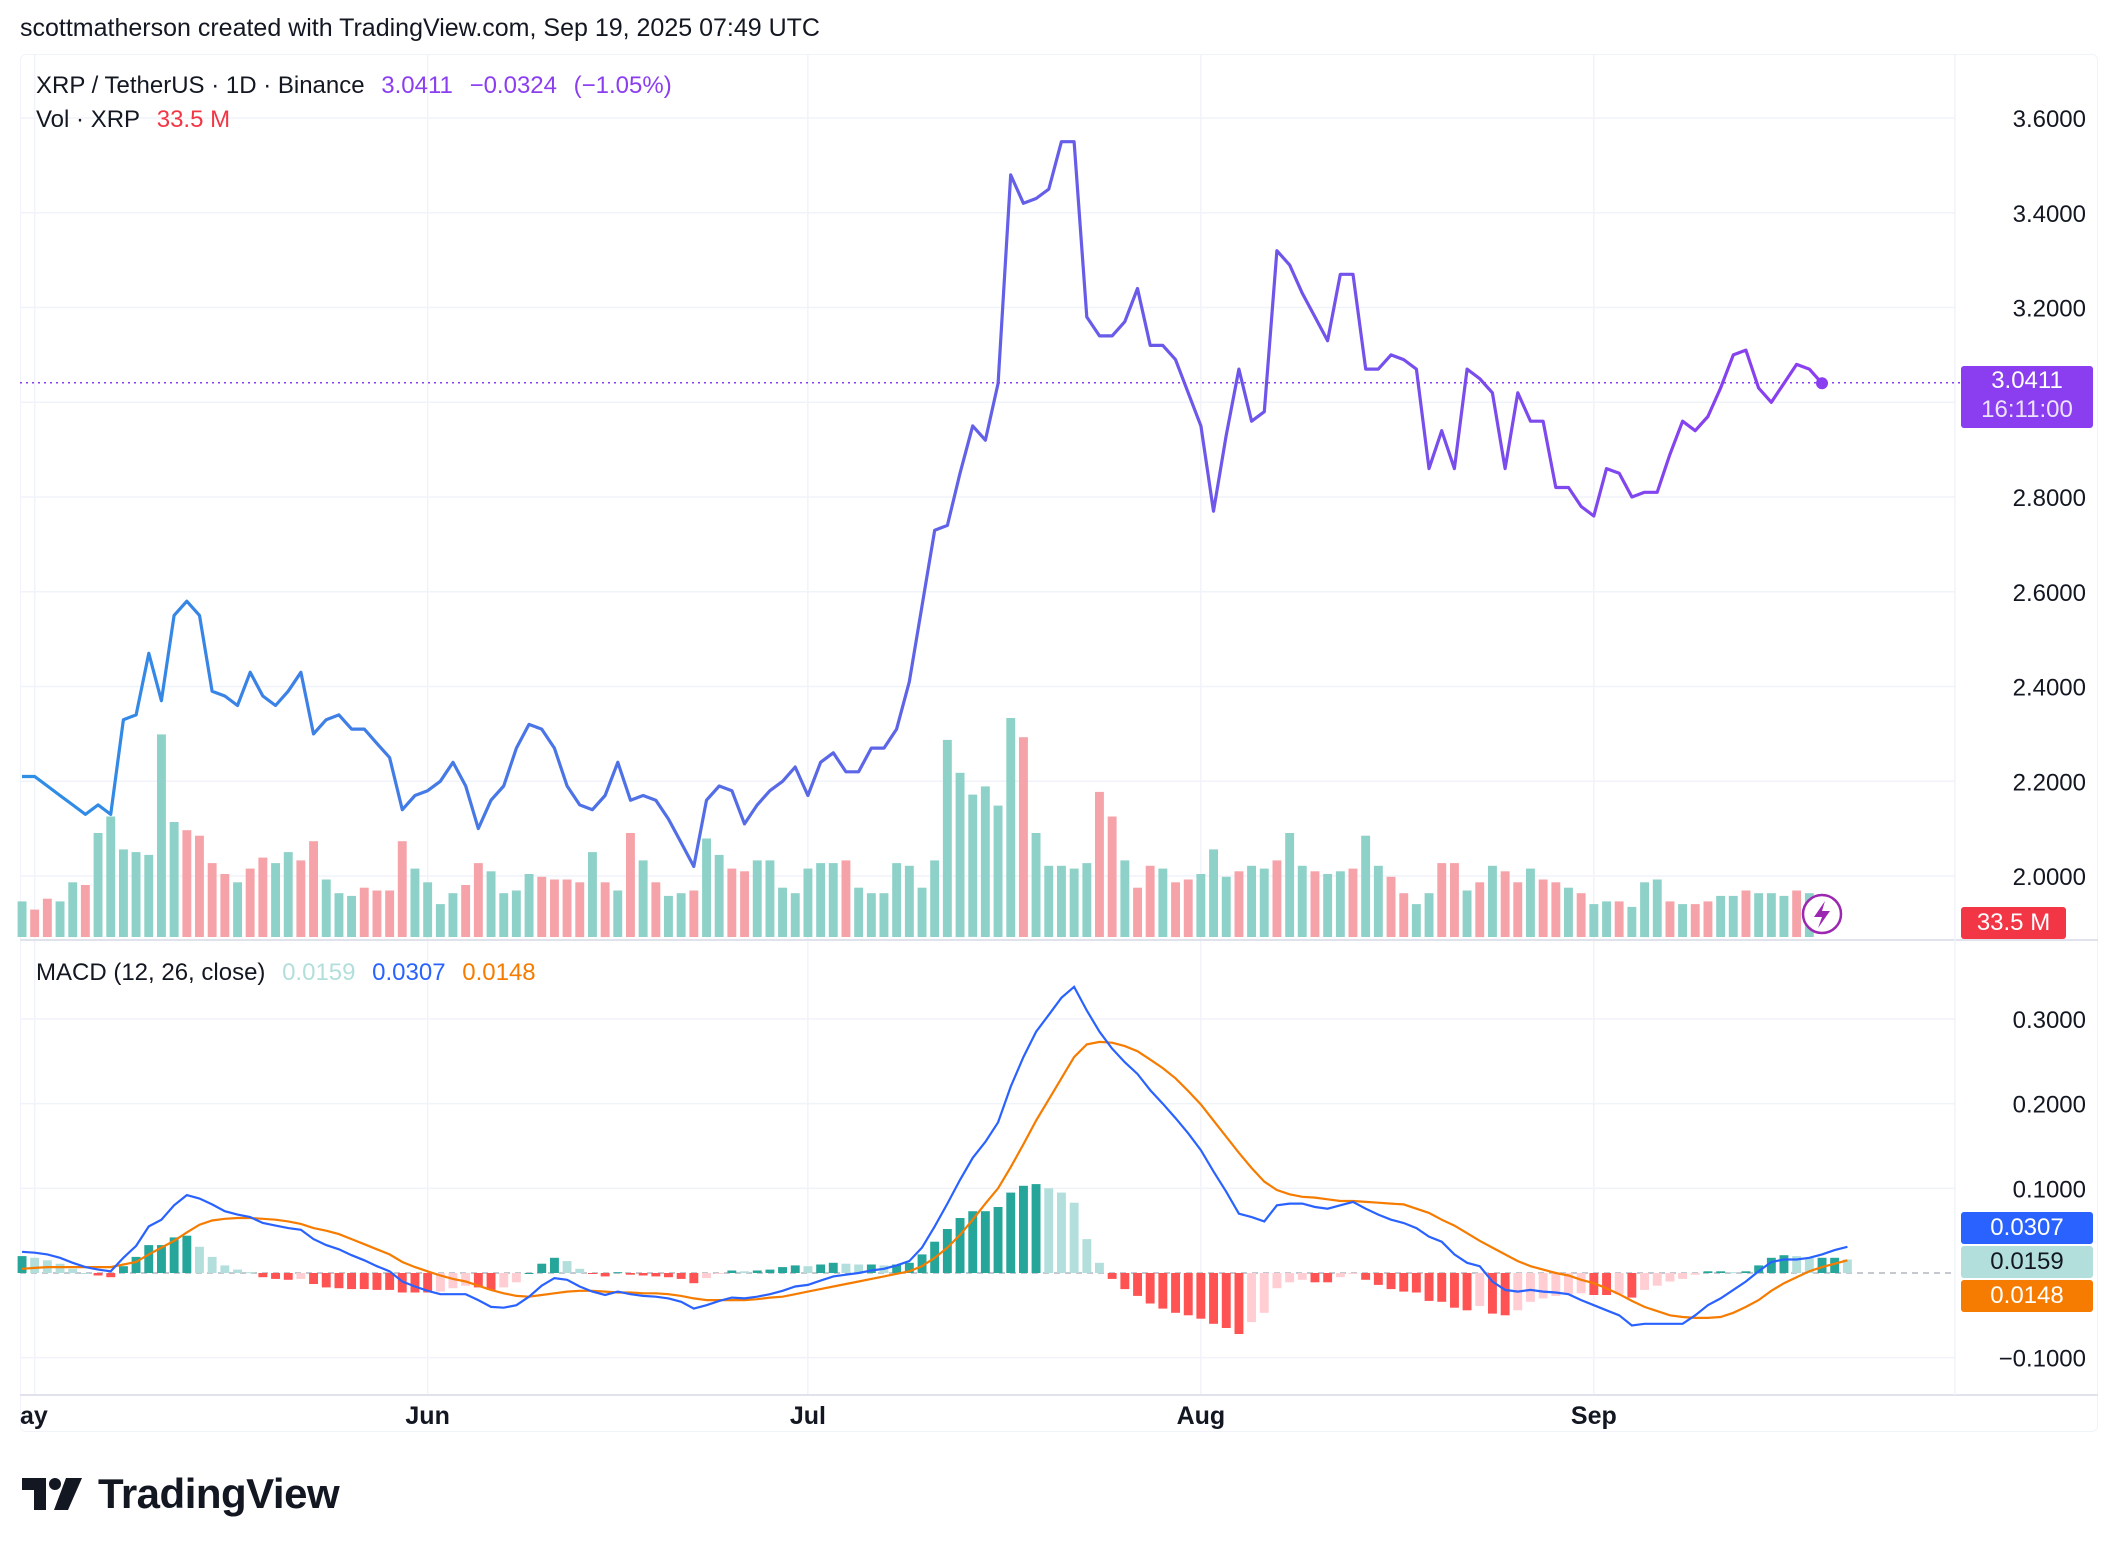  I want to click on volume-tag: 33.5 M, so click(2013, 923).